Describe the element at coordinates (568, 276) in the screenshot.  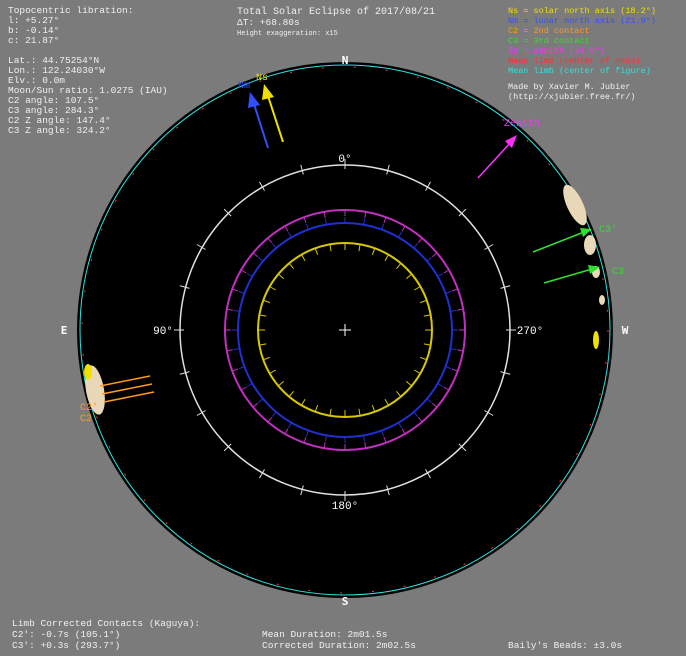
I see `c3-arrow` at that location.